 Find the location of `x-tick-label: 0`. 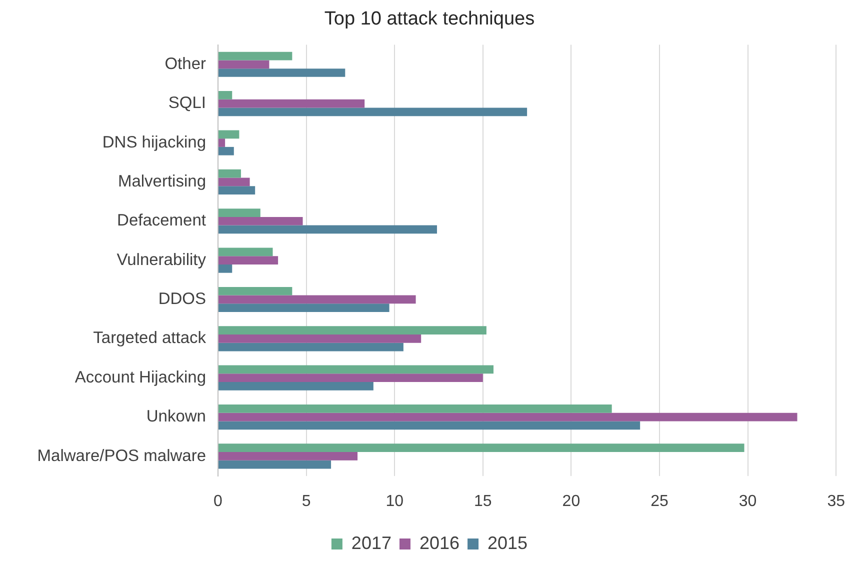

x-tick-label: 0 is located at coordinates (218, 501).